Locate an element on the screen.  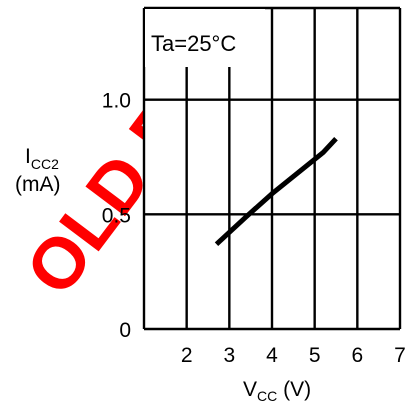
annotation-label: Ta=25°C is located at coordinates (193, 43).